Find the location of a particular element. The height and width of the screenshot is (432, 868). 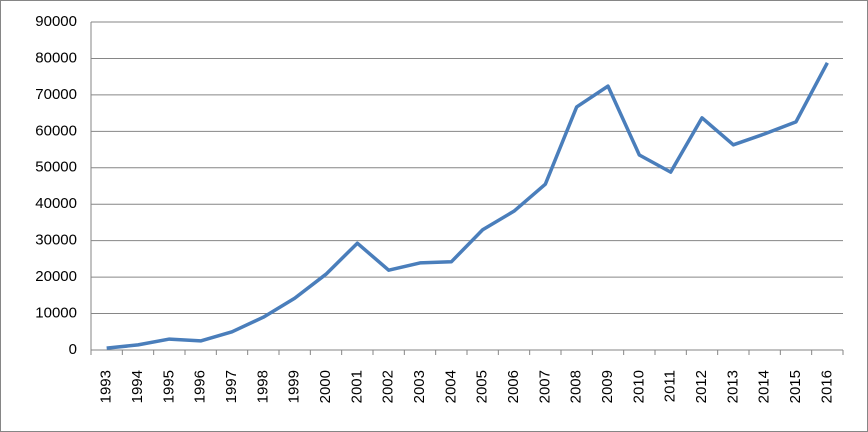

y-tick-label: 30000 is located at coordinates (56, 240).